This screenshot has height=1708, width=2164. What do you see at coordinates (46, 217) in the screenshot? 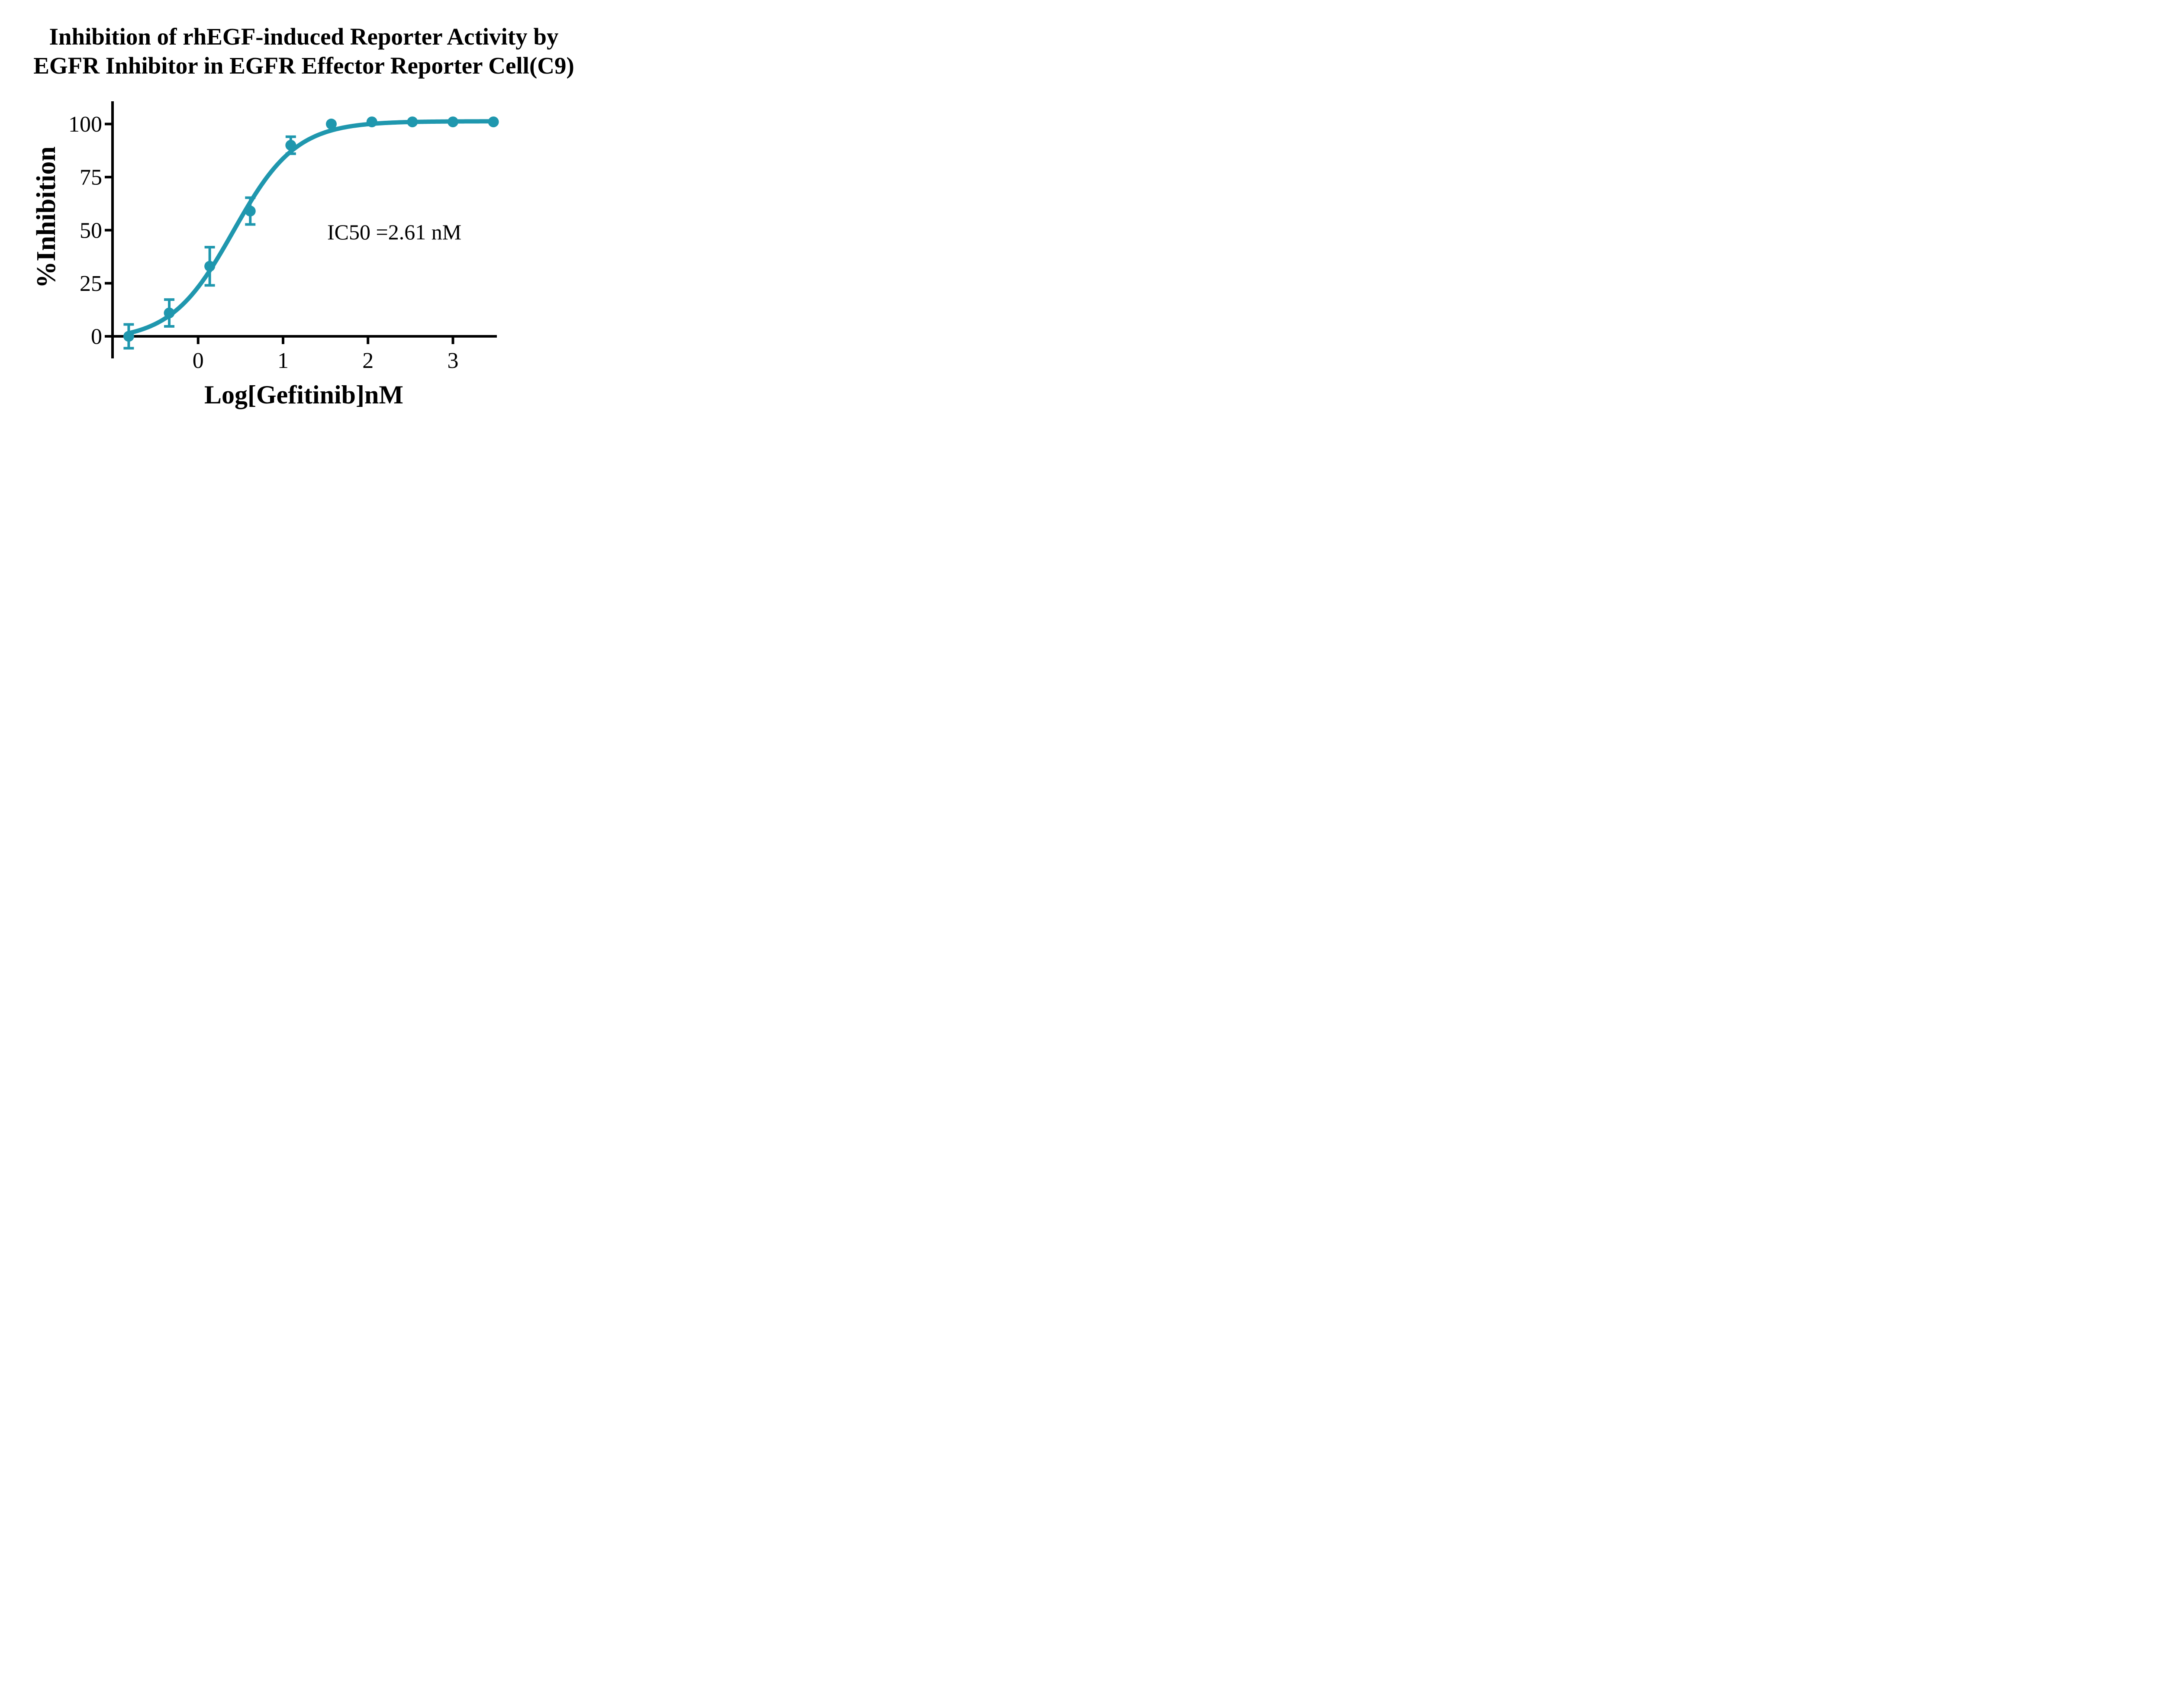
I see `y-axis-title: %Inhibition` at bounding box center [46, 217].